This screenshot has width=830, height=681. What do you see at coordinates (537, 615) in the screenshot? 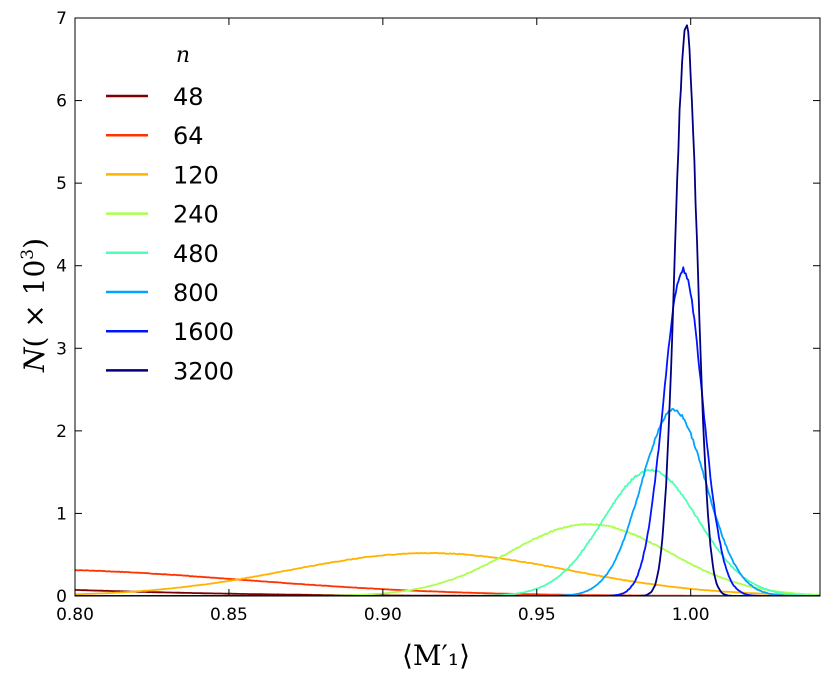
I see `x-tick-label: 0.95` at bounding box center [537, 615].